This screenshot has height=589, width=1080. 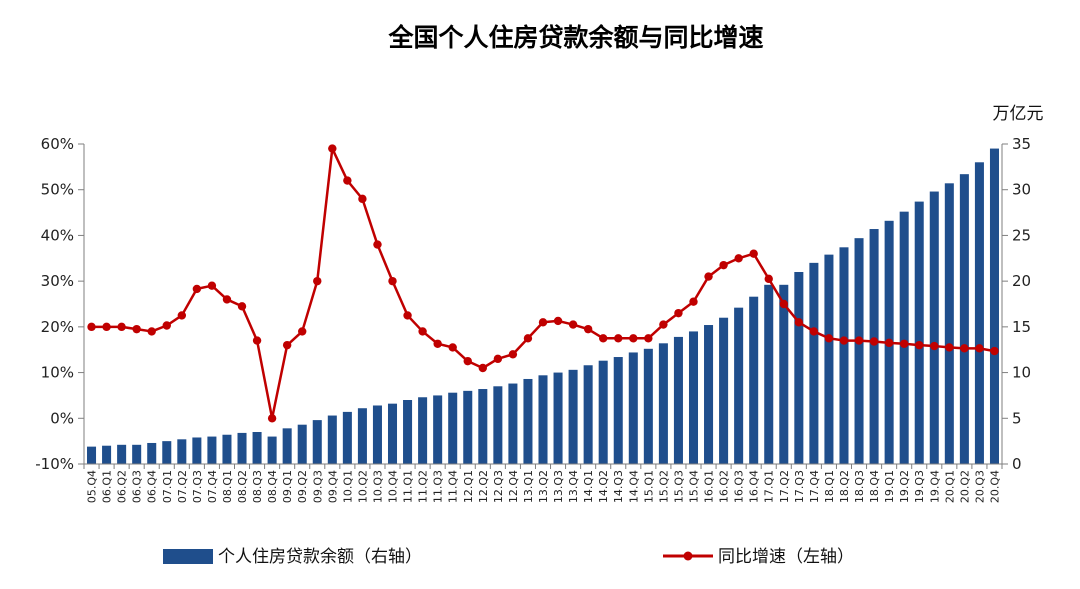 What do you see at coordinates (693, 397) in the screenshot?
I see `bar-15.Q4` at bounding box center [693, 397].